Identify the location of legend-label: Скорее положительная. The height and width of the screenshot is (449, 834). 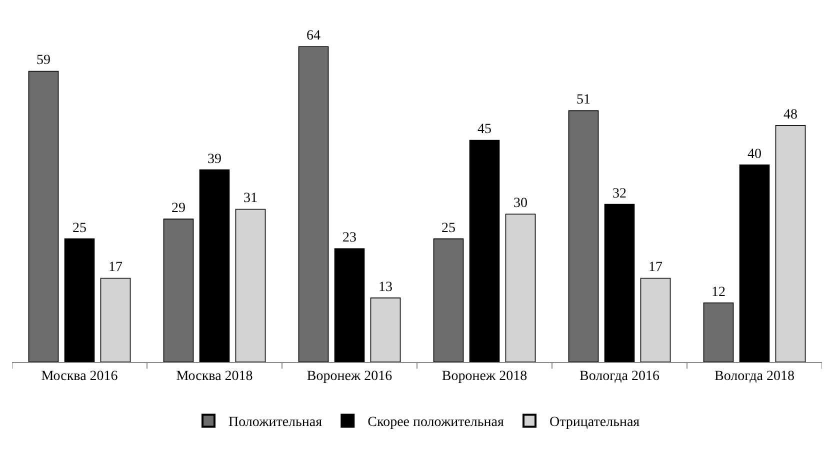
(436, 422).